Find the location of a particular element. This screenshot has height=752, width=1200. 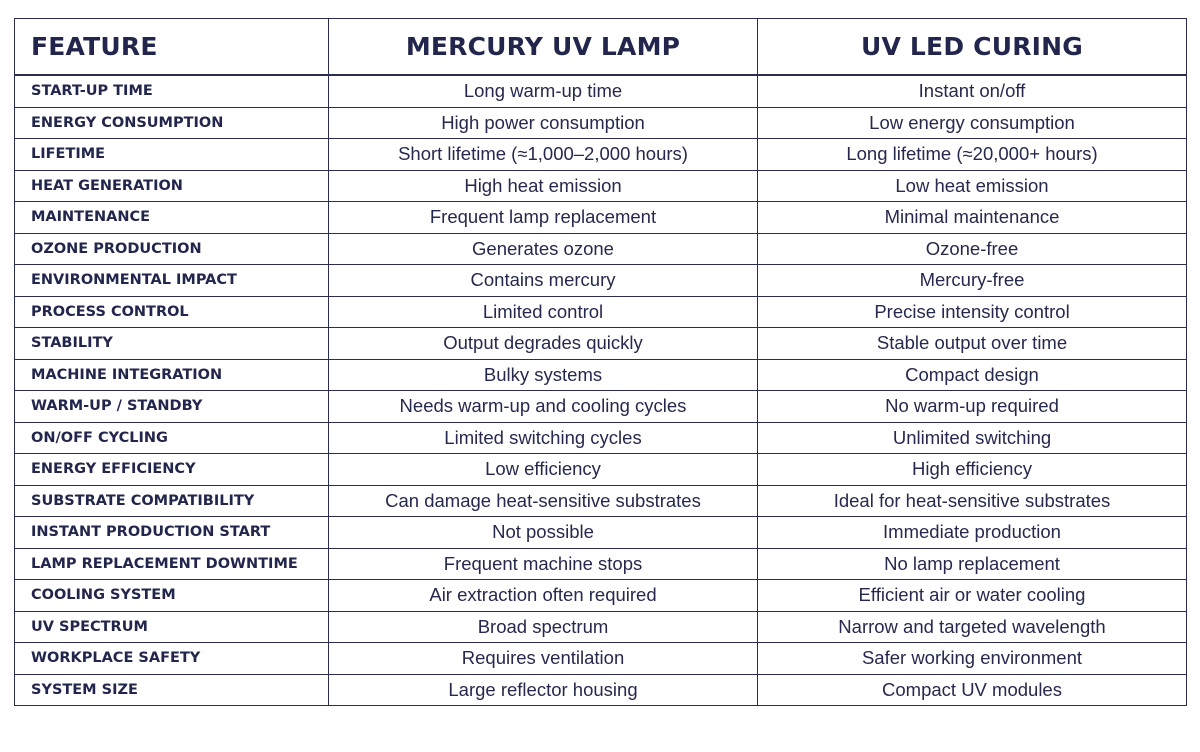

mercury-cell: Large reflector housing is located at coordinates (543, 689).